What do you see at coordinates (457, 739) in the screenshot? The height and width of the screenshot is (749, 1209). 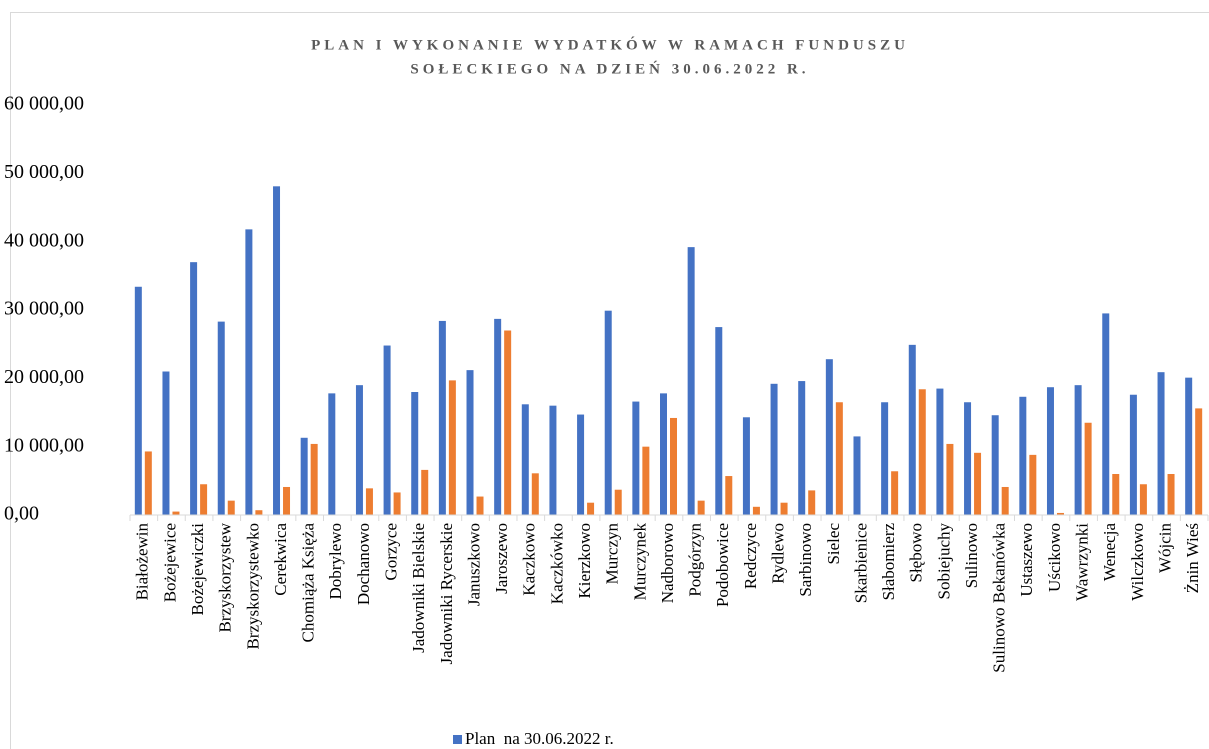 I see `legend-swatch` at bounding box center [457, 739].